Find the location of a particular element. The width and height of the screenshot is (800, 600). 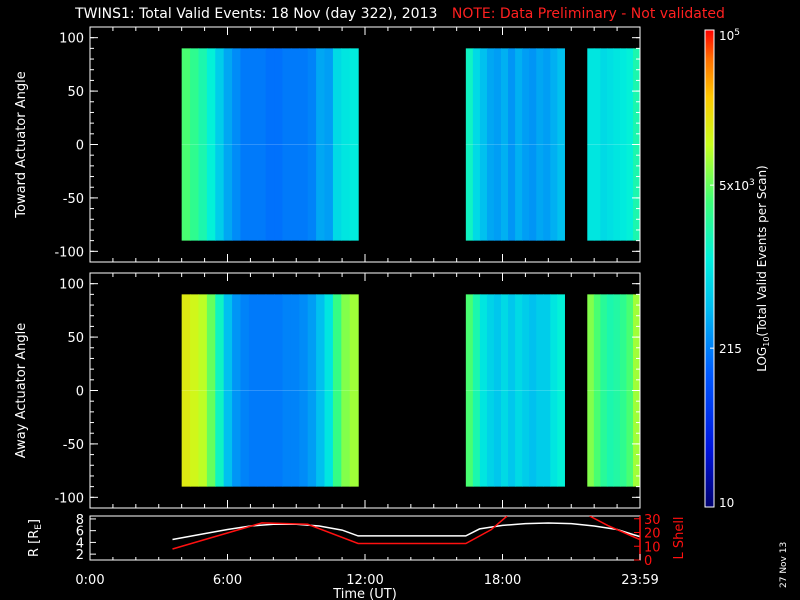

x-tick-label: 12:00 is located at coordinates (364, 580).